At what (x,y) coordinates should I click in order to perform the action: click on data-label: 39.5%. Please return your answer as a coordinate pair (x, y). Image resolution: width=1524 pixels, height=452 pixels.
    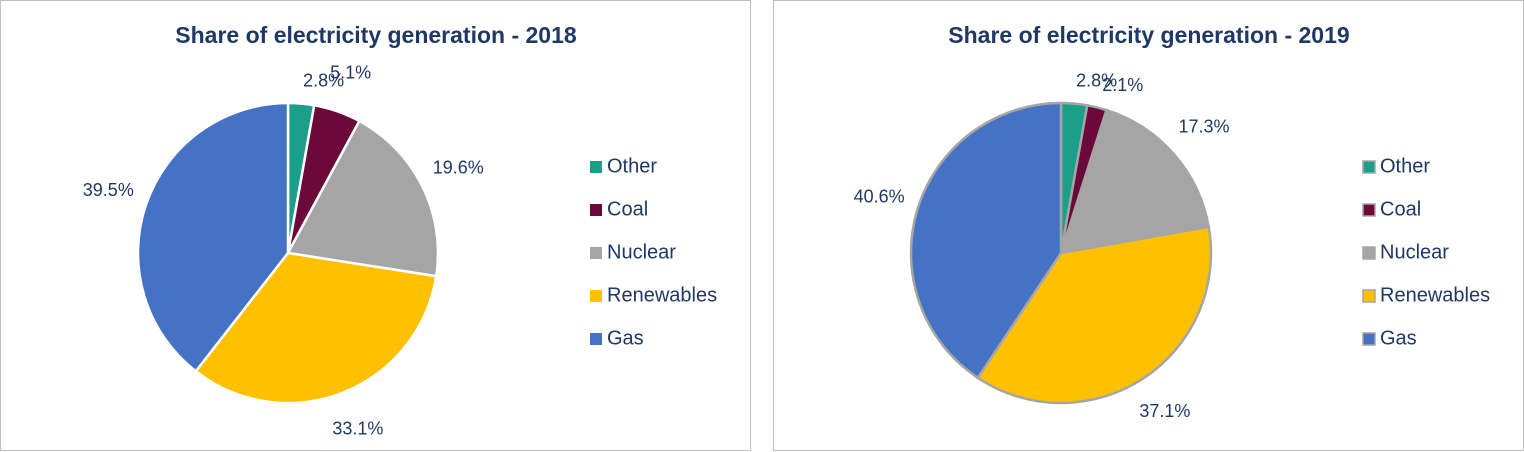
    Looking at the image, I should click on (108, 190).